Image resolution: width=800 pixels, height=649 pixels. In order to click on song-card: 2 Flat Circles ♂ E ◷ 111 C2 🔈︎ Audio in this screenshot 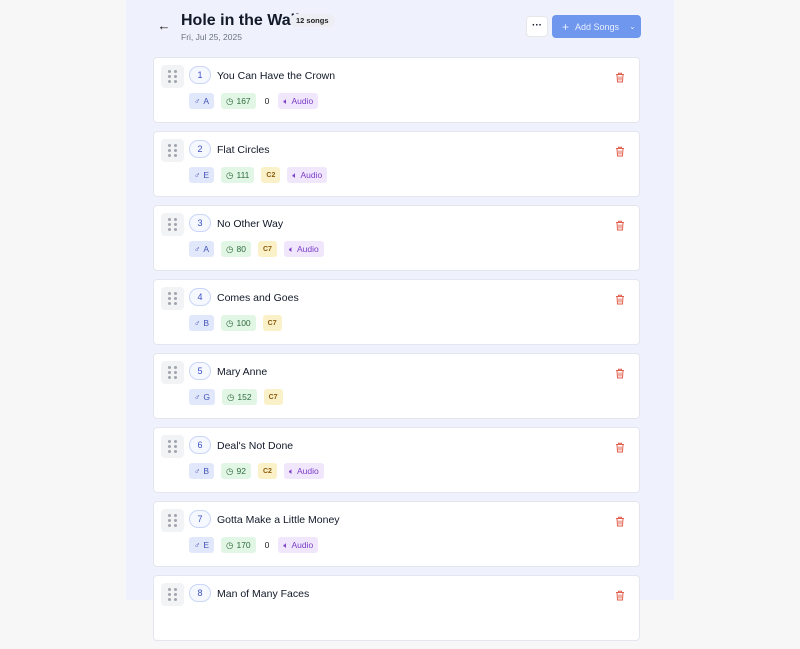, I will do `click(396, 164)`.